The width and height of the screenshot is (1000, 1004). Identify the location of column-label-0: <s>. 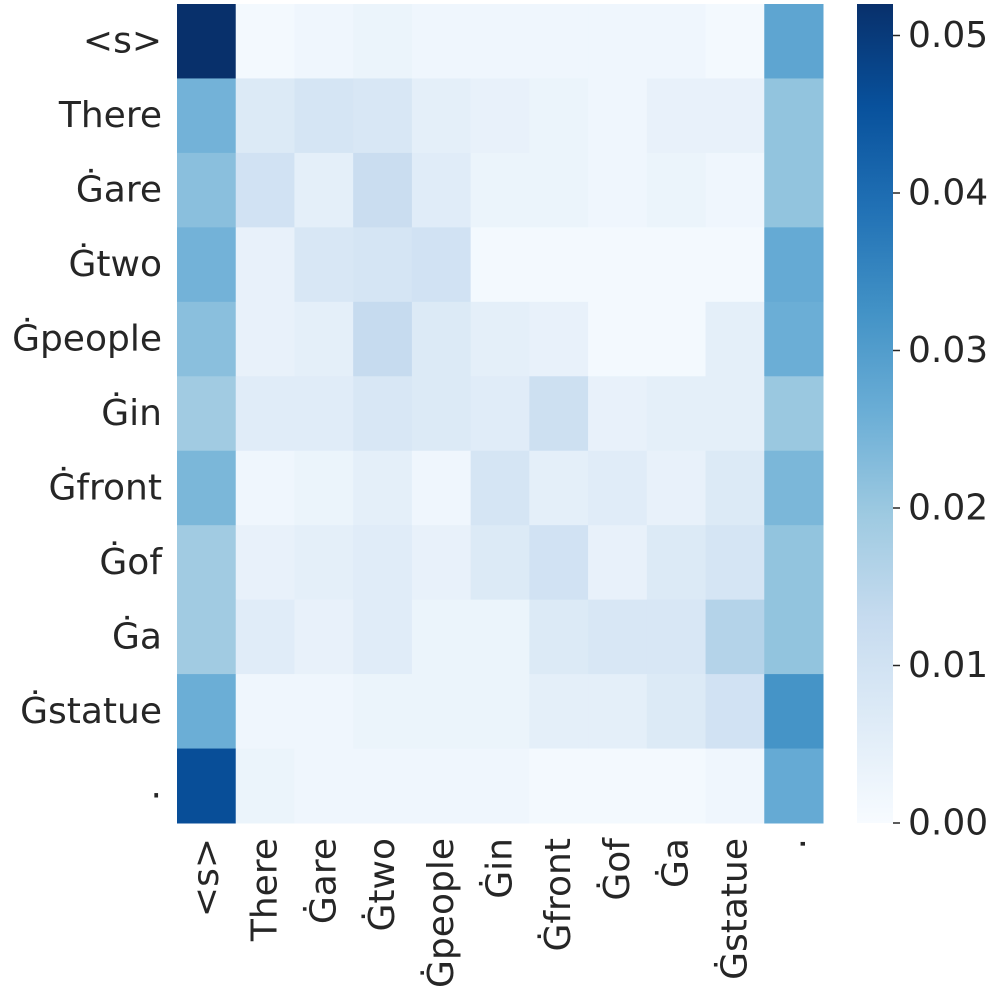
(206, 877).